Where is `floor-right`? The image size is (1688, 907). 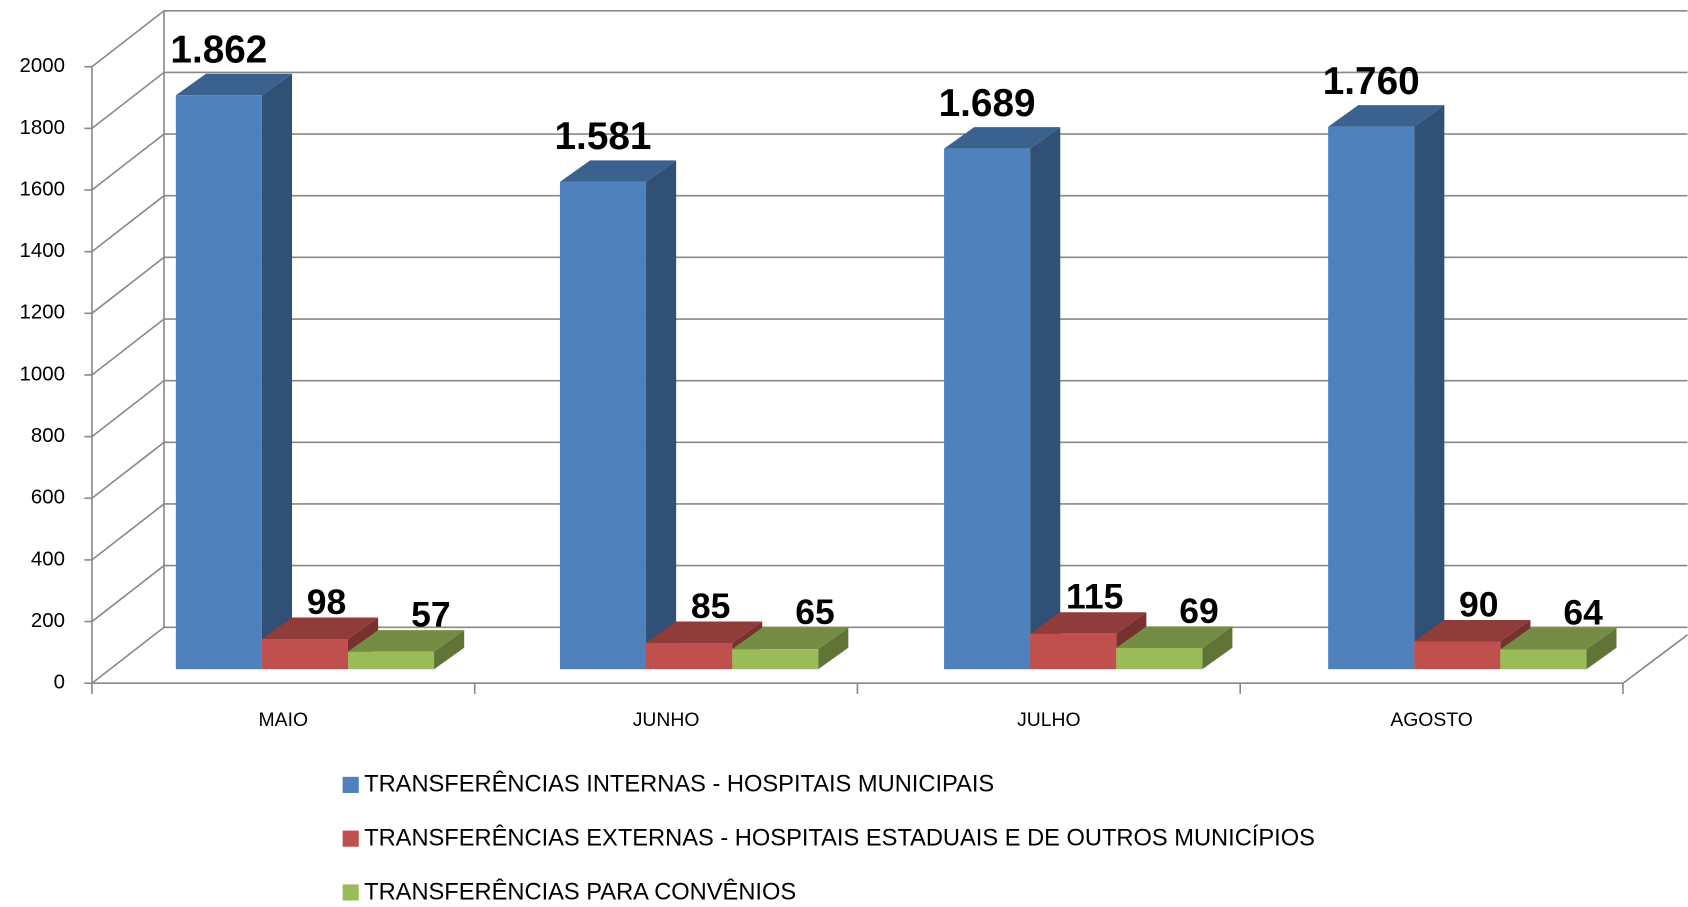
floor-right is located at coordinates (1655, 659).